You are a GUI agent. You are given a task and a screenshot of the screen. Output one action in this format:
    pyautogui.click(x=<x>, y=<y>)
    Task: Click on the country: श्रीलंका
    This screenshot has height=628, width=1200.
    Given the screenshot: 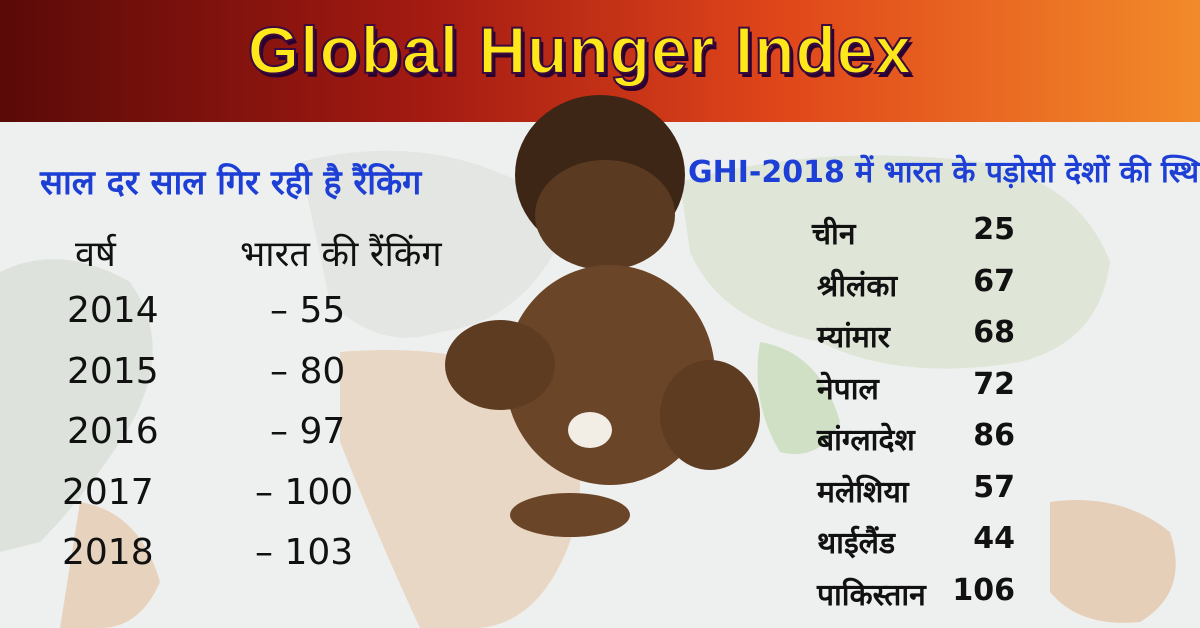 What is the action you would take?
    pyautogui.click(x=857, y=286)
    